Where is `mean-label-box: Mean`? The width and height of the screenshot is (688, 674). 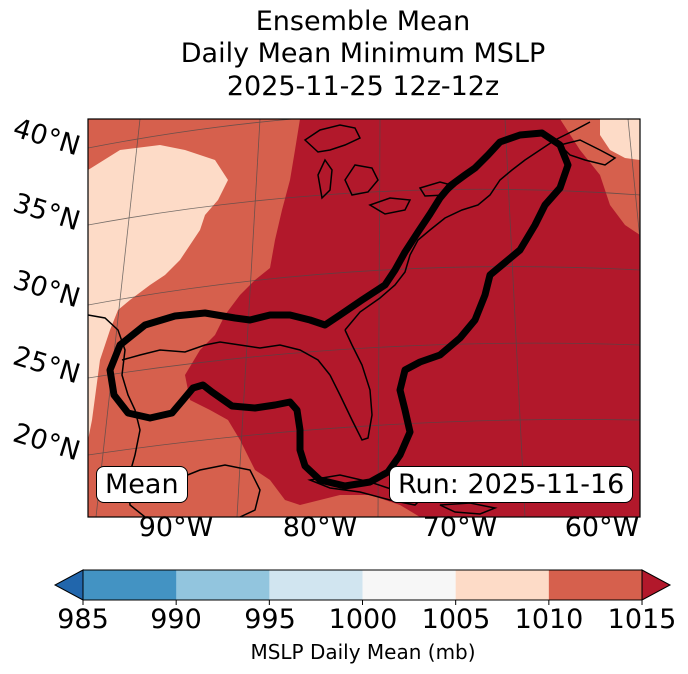 mean-label-box: Mean is located at coordinates (142, 484).